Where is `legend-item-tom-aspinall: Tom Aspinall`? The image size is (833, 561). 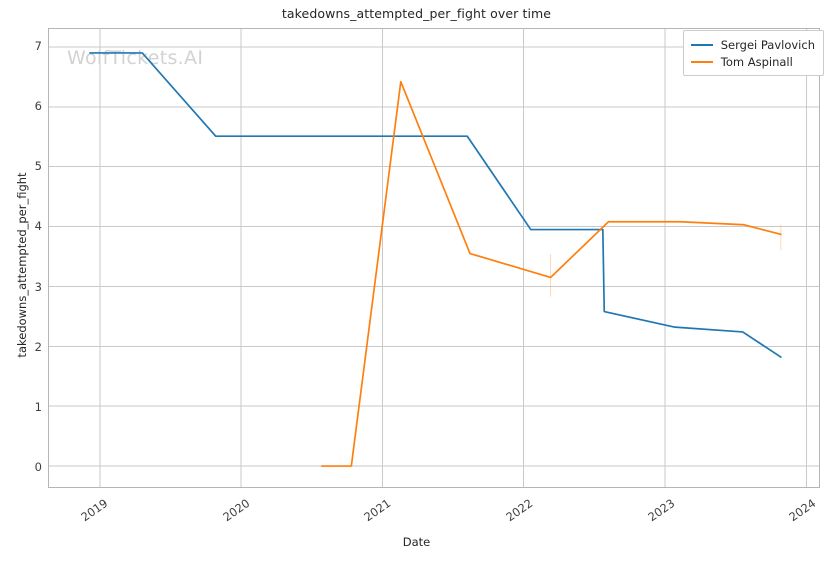
legend-item-tom-aspinall: Tom Aspinall is located at coordinates (752, 61).